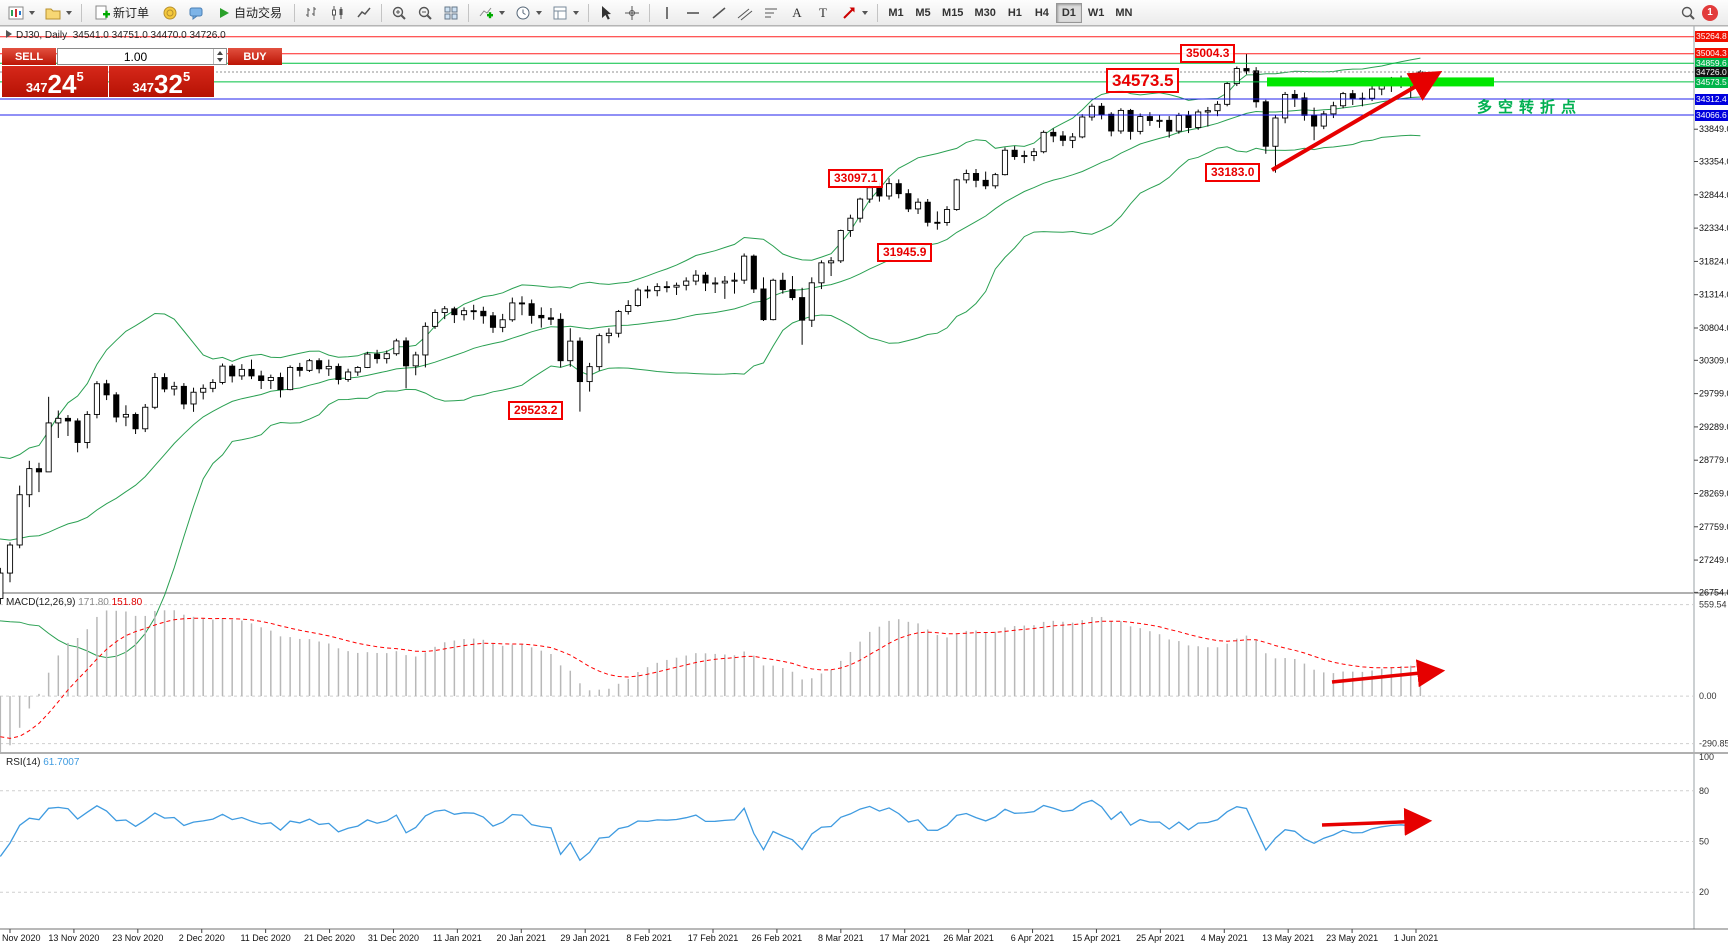  What do you see at coordinates (1530, 107) in the screenshot?
I see `turning-point-note: 多空转折点` at bounding box center [1530, 107].